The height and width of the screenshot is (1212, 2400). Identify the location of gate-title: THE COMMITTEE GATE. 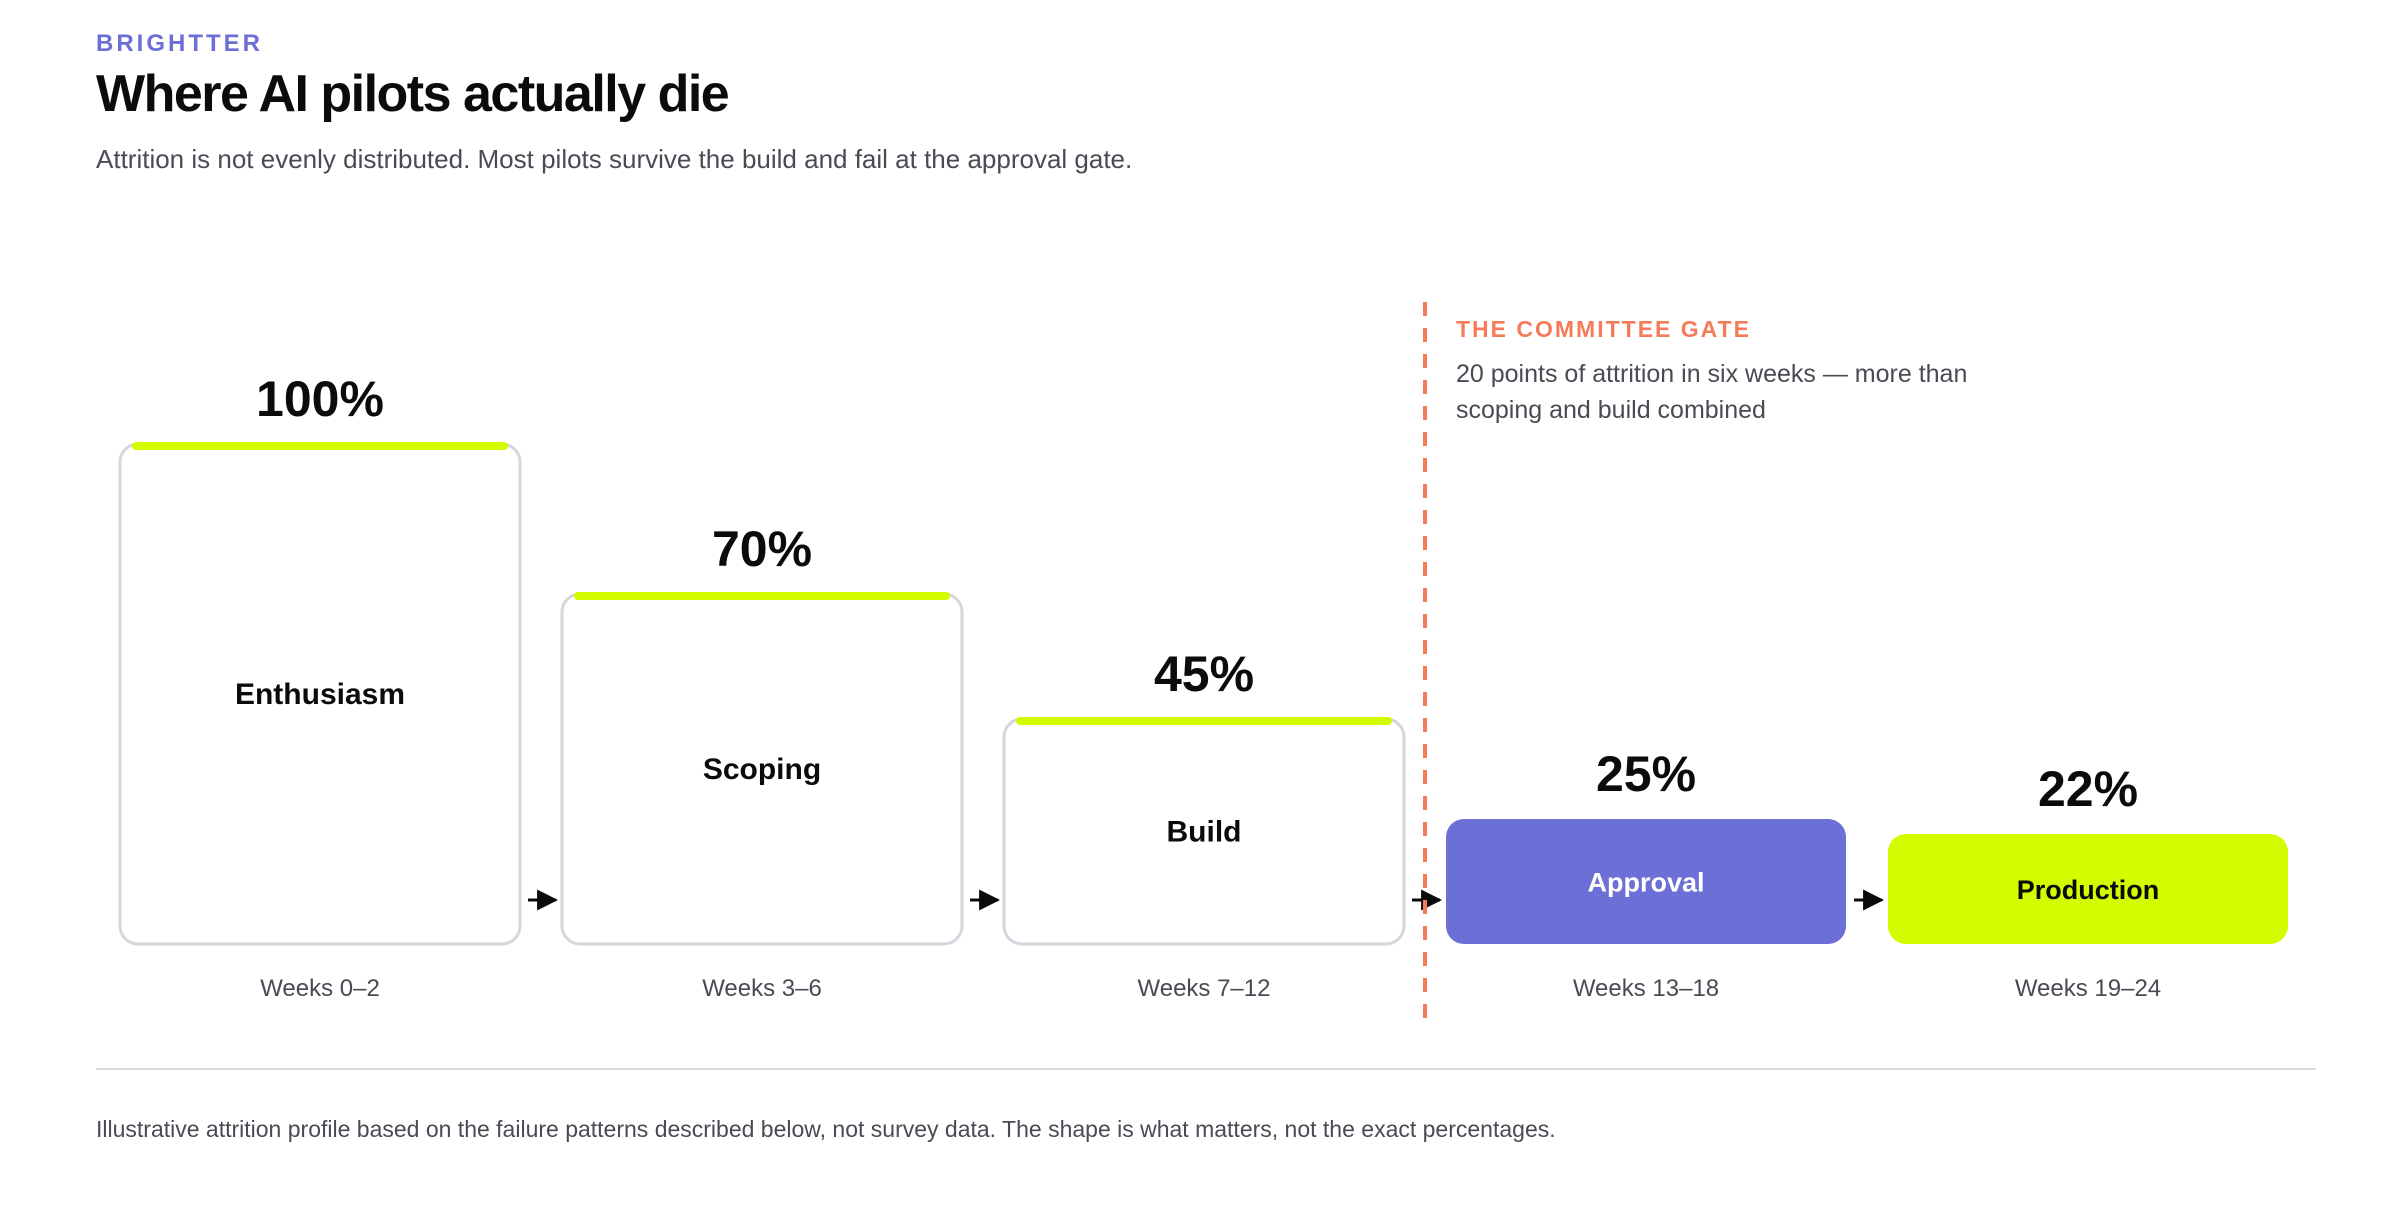
(1603, 329).